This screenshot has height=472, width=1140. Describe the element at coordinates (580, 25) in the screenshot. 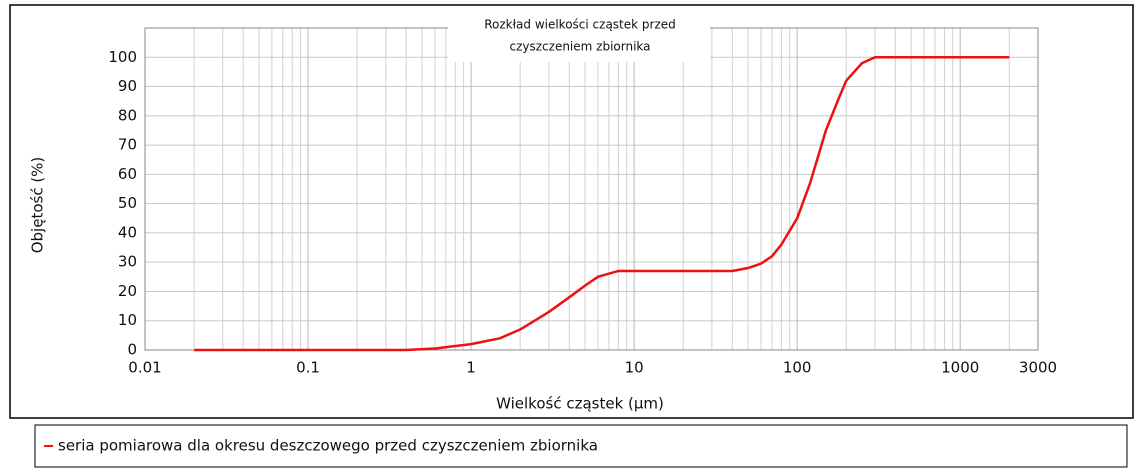

I see `chart-title: Rozkład wielkości cząstek przed` at that location.